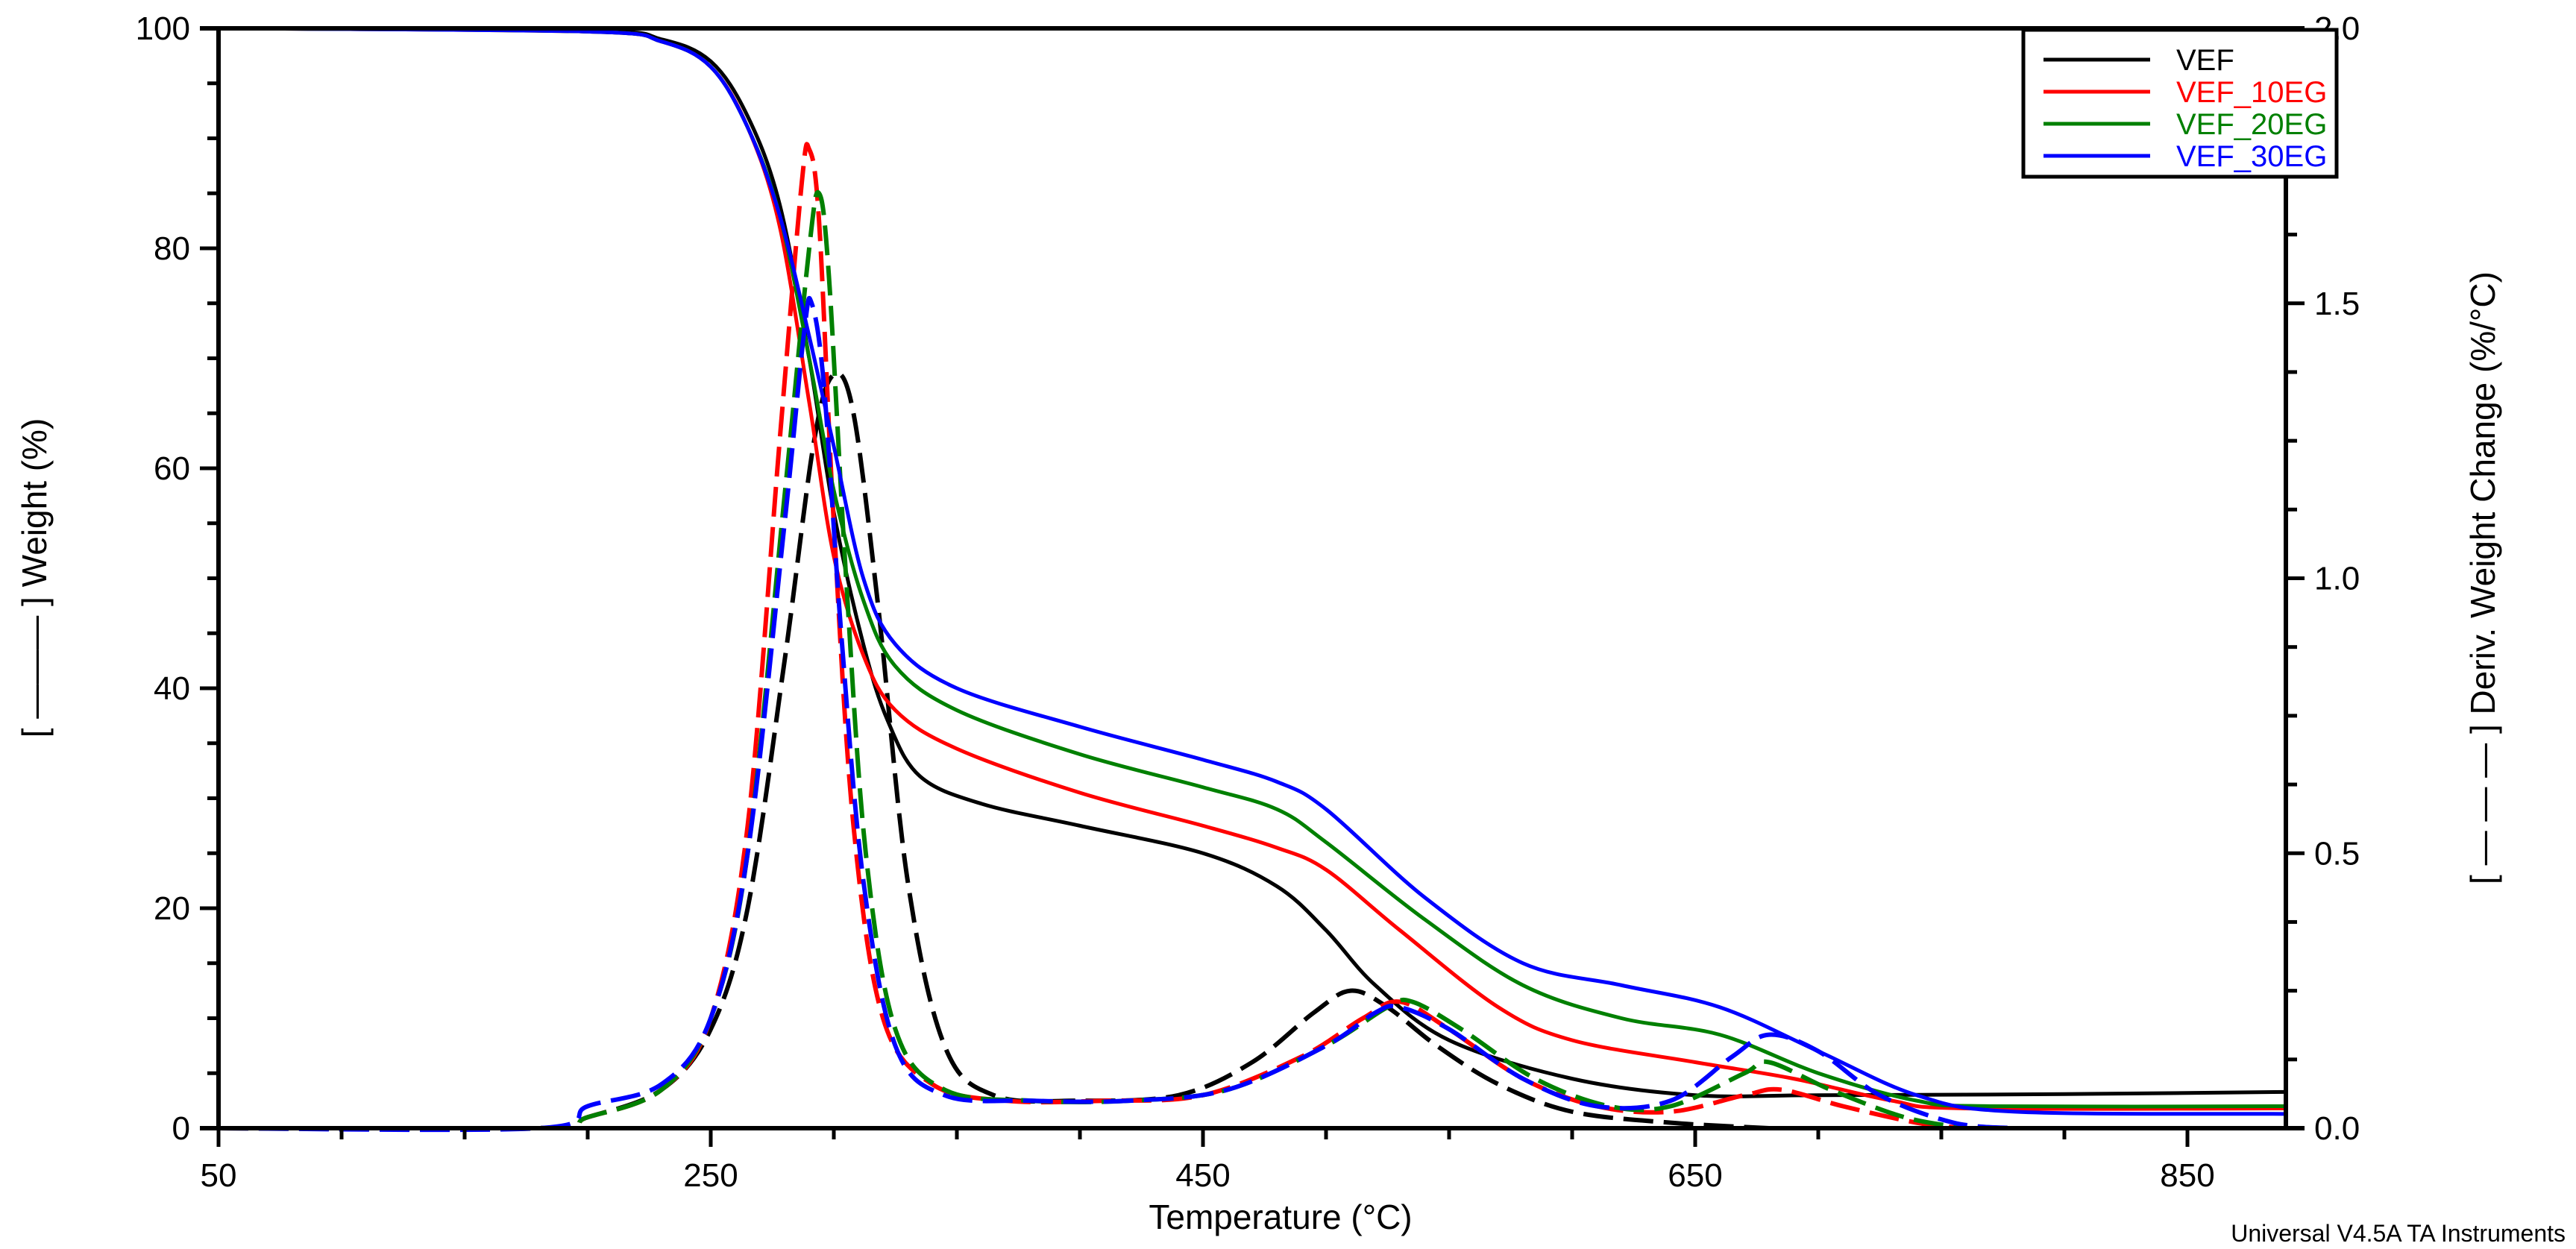 The width and height of the screenshot is (2576, 1249). What do you see at coordinates (2337, 853) in the screenshot?
I see `y2-tick-label: 0.5` at bounding box center [2337, 853].